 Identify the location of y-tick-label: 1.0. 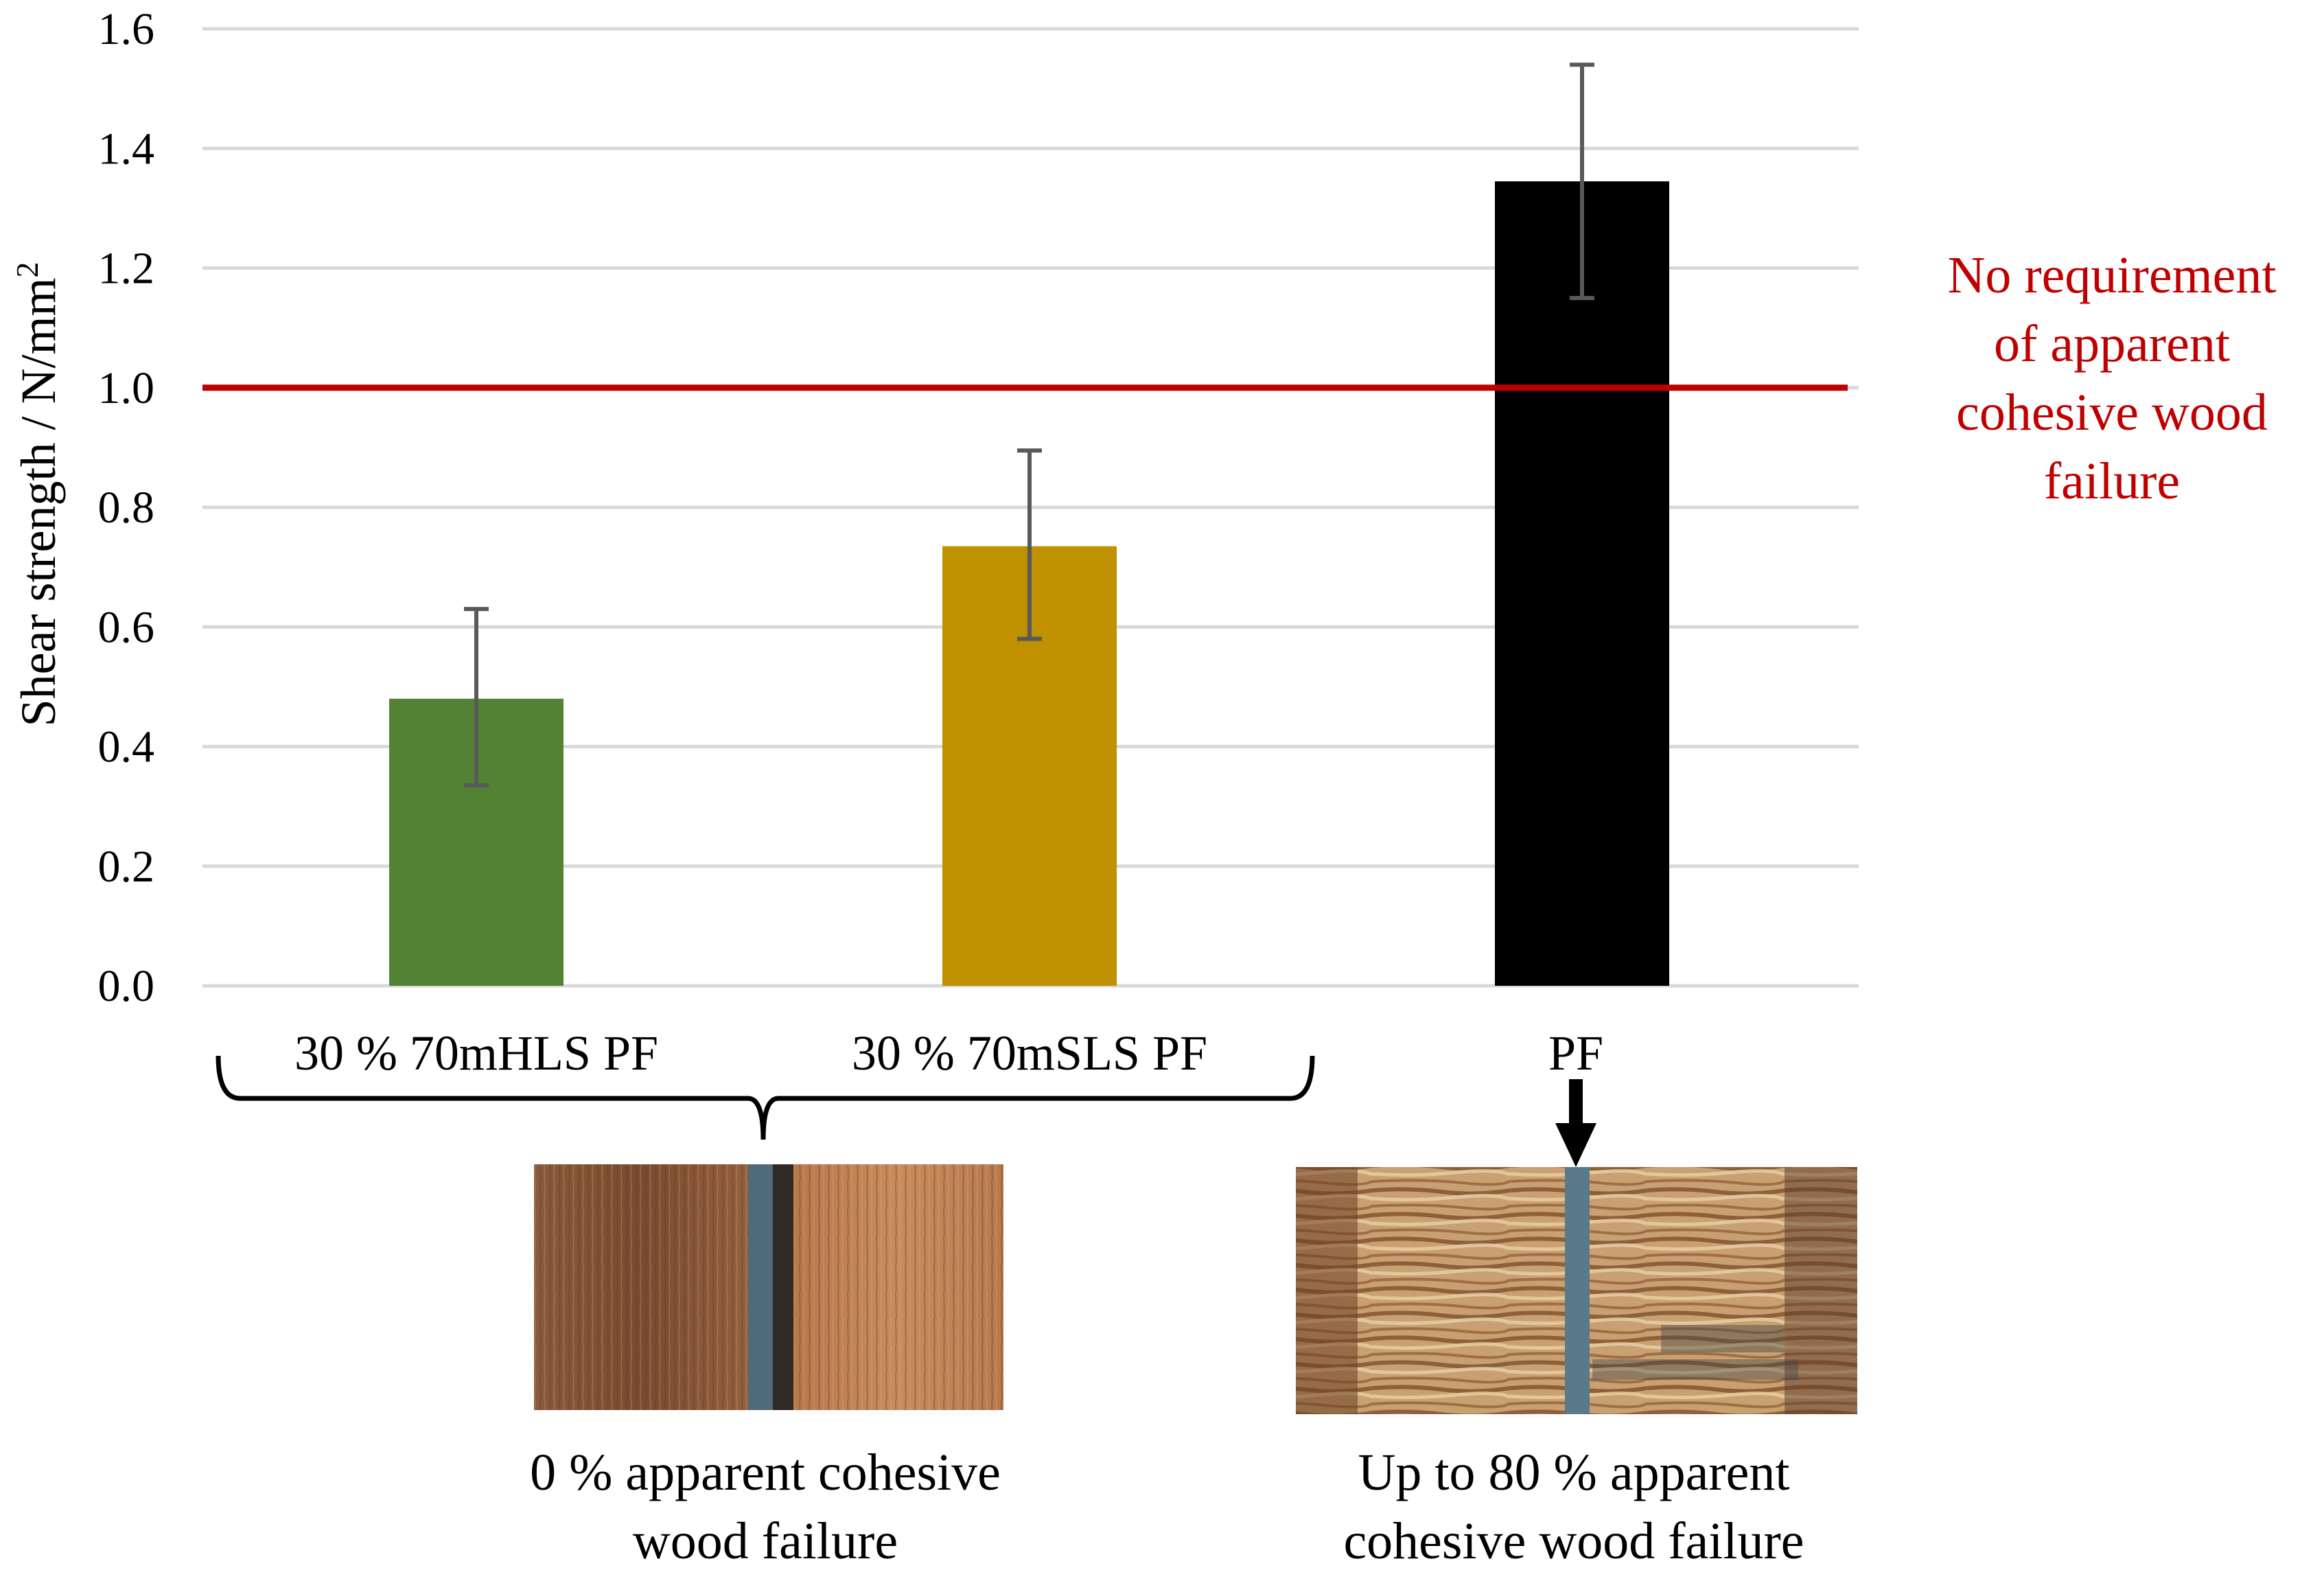
(126, 388).